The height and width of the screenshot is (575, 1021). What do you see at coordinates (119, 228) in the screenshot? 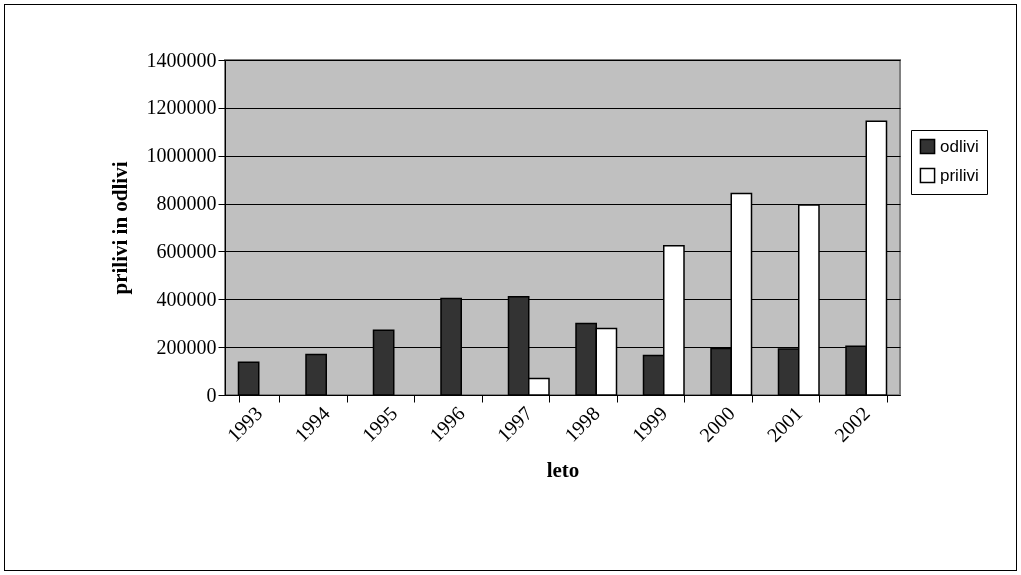
I see `y-axis-title: prilivi in odlivi` at bounding box center [119, 228].